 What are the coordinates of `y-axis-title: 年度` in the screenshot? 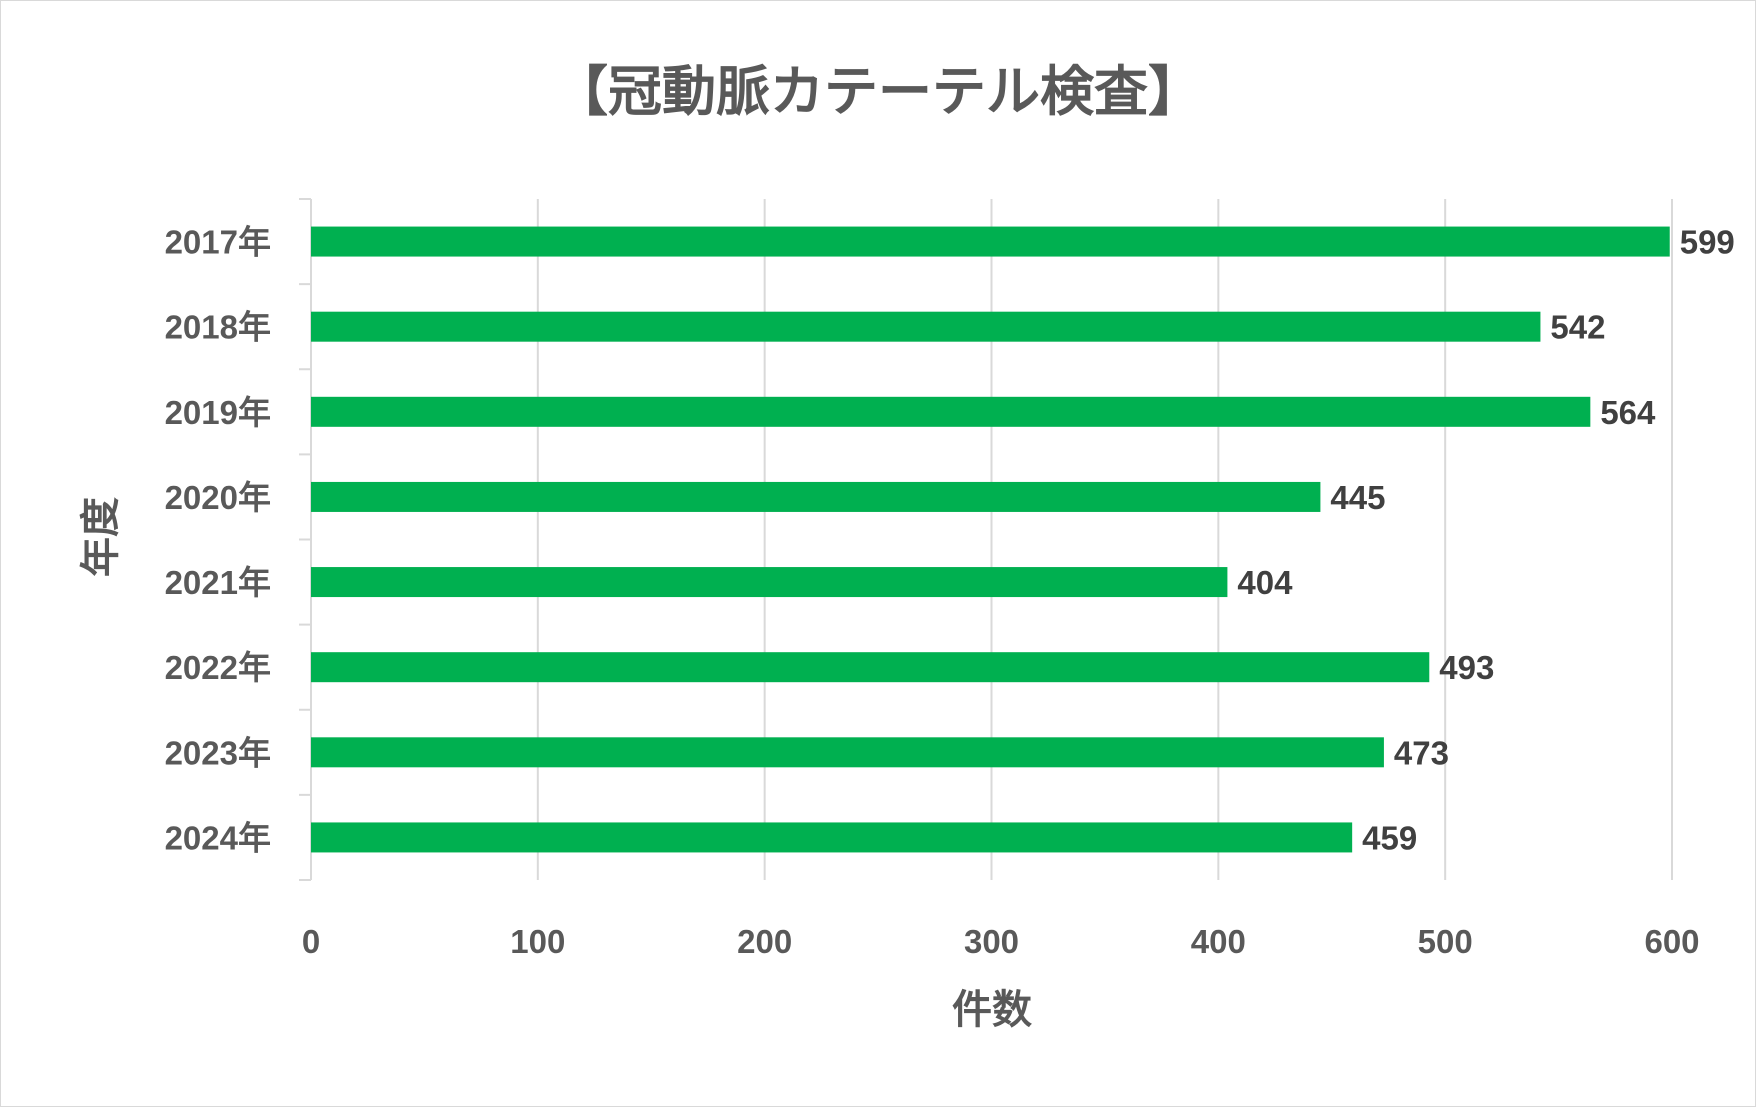 It's located at (101, 537).